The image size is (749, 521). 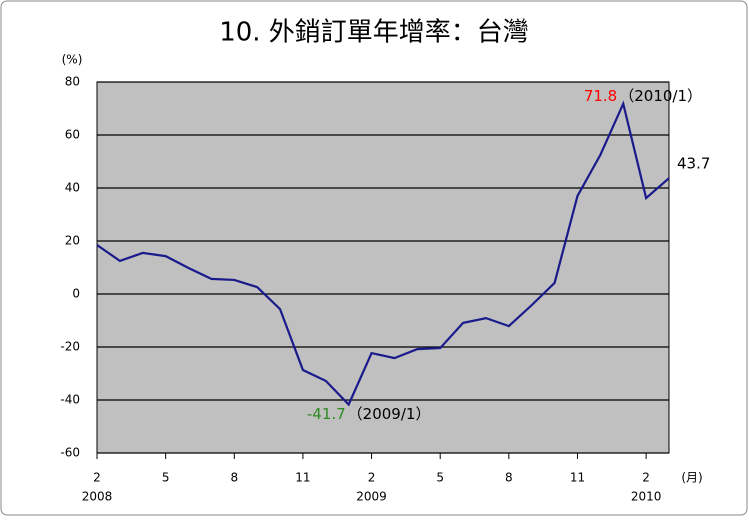 I want to click on x-year-label: 2010, so click(x=646, y=497).